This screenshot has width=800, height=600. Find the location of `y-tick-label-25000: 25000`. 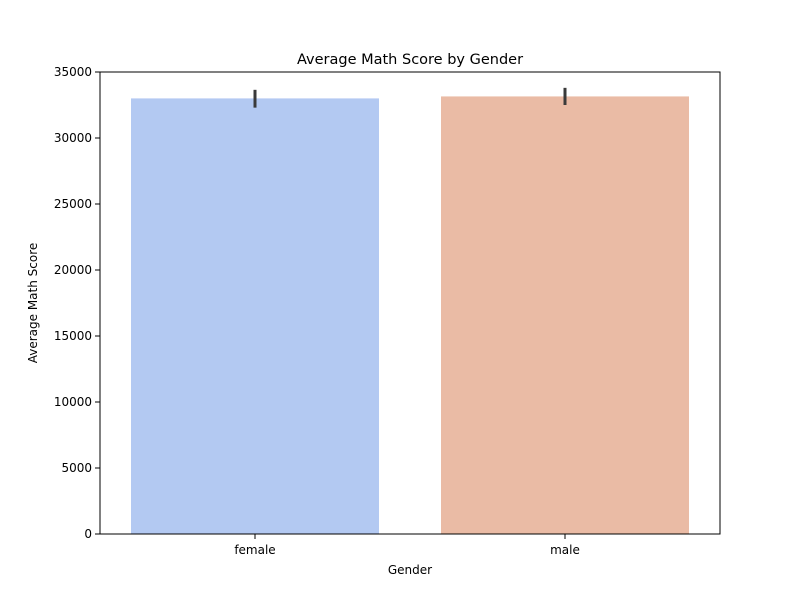

y-tick-label-25000: 25000 is located at coordinates (73, 204).